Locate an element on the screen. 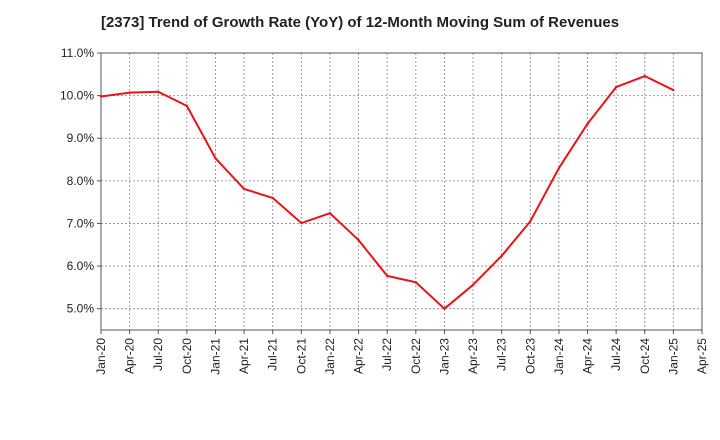 The image size is (720, 440). y-tick-label: 6.0% is located at coordinates (81, 266).